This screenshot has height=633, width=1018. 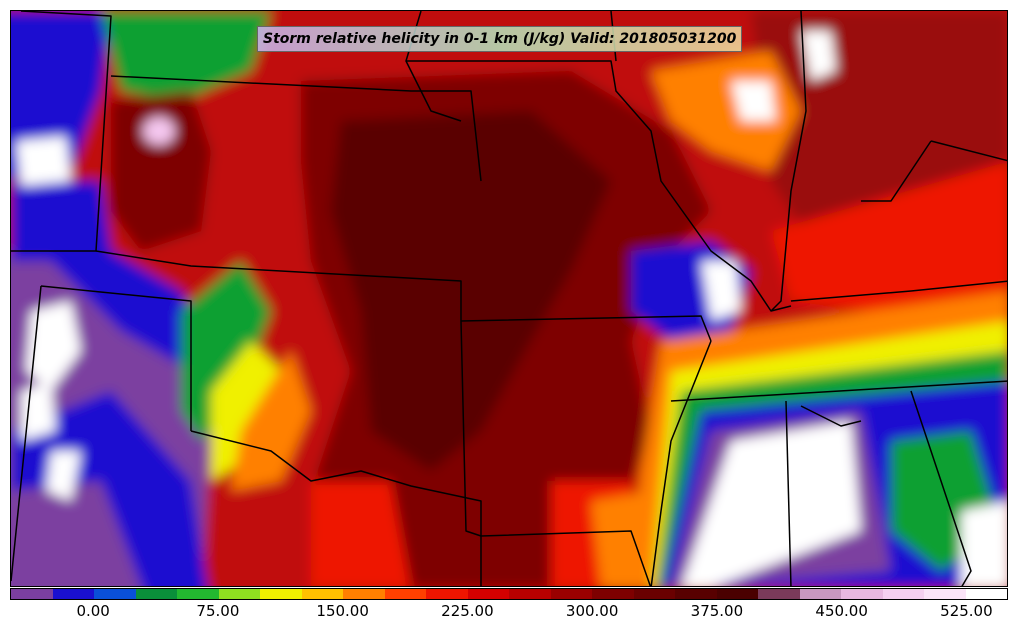 I want to click on colorbar, so click(x=509, y=594).